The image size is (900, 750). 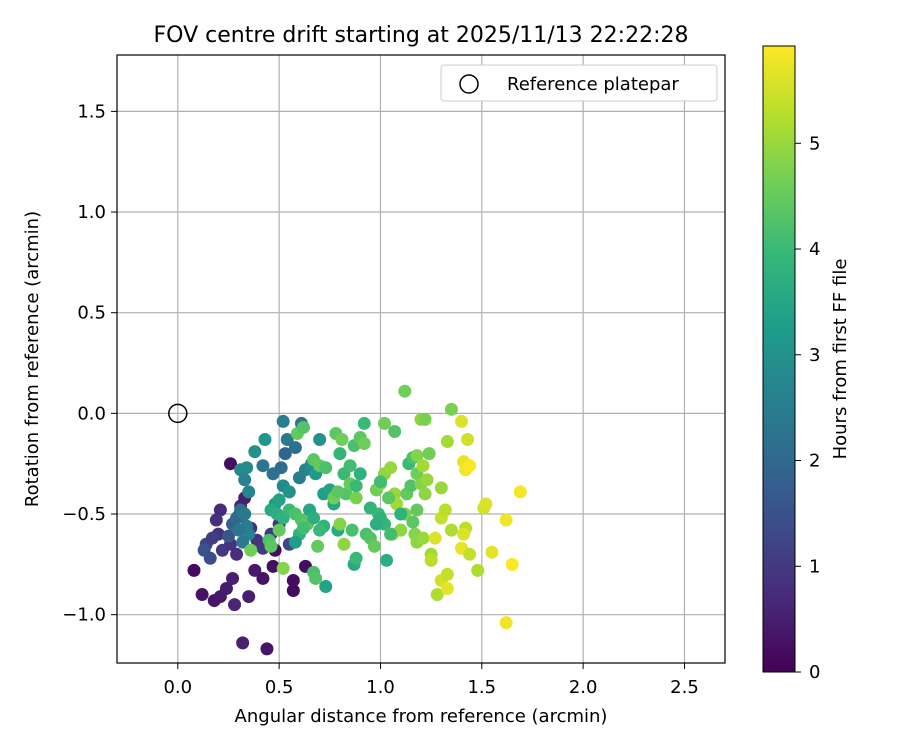 I want to click on y-axis-label: Rotation from reference (arcmin), so click(x=32, y=359).